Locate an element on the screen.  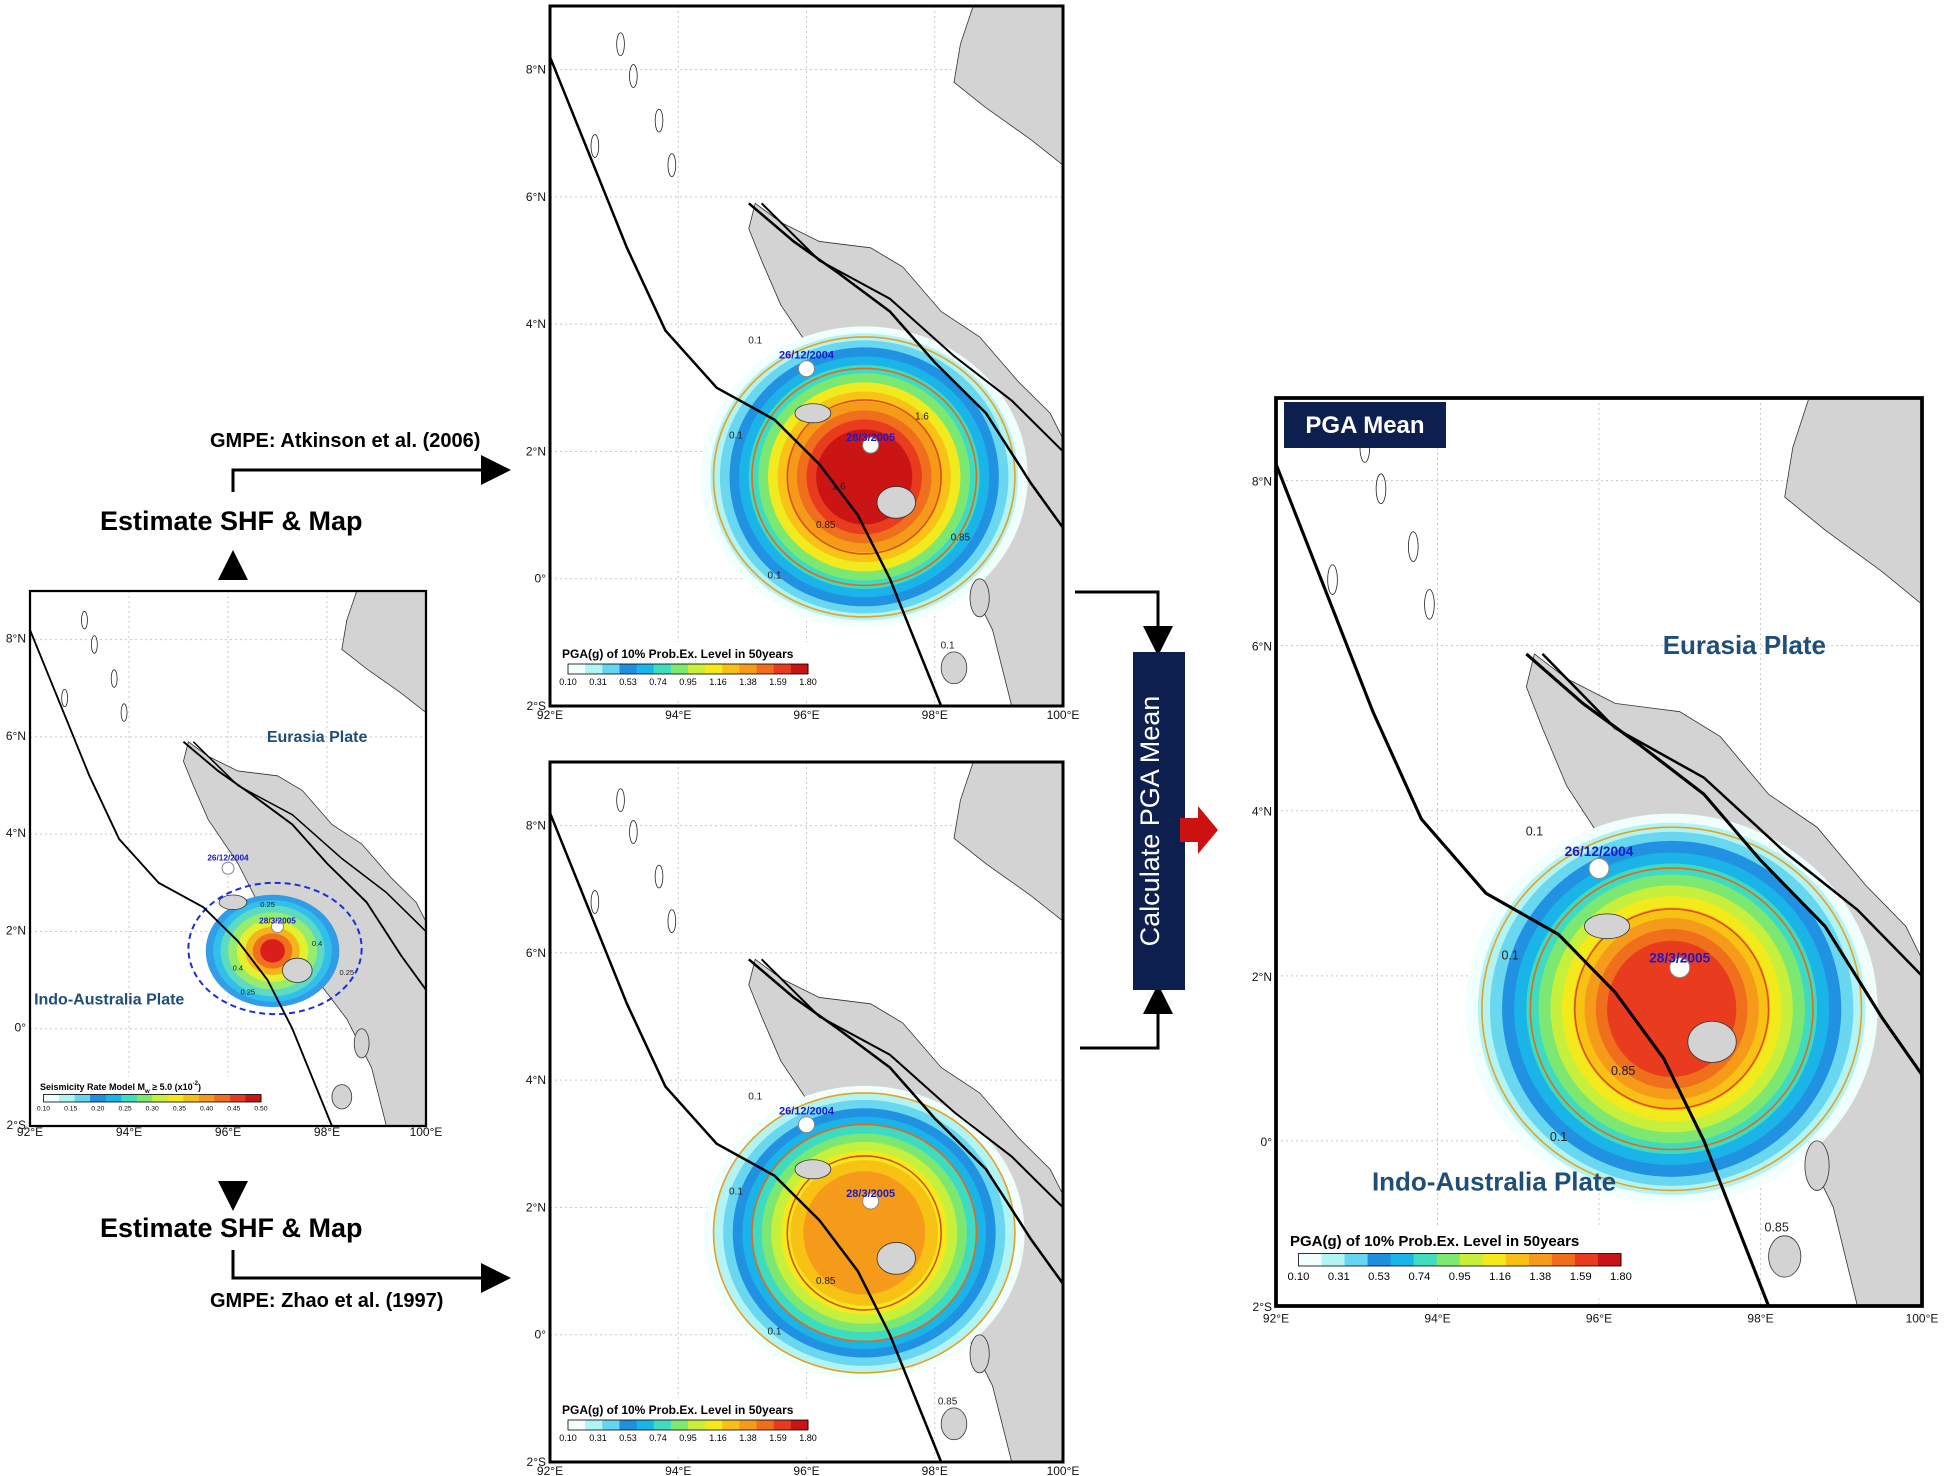
date-label-2005: 28/3/2005 is located at coordinates (1680, 958).